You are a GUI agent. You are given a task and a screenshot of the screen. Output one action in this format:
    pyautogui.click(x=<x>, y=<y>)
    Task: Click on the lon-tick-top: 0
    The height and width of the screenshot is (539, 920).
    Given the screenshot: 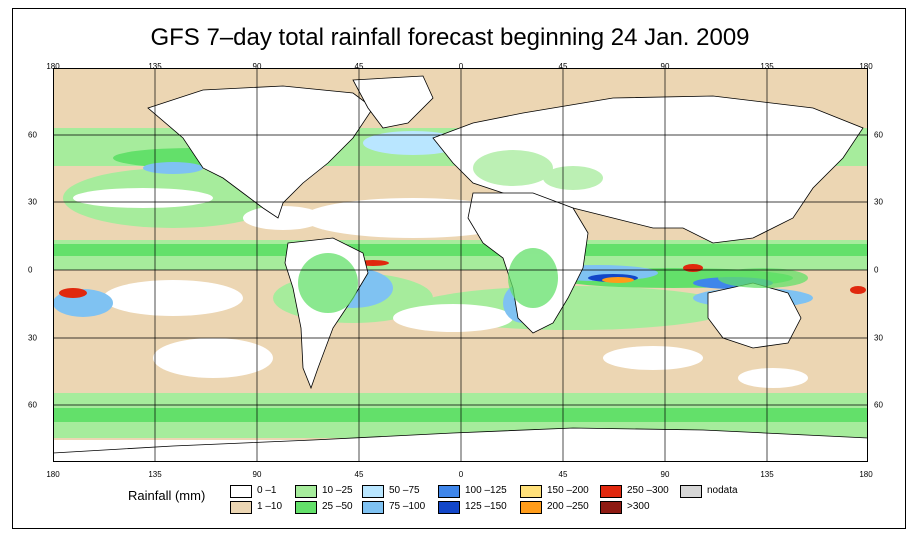 What is the action you would take?
    pyautogui.click(x=461, y=66)
    